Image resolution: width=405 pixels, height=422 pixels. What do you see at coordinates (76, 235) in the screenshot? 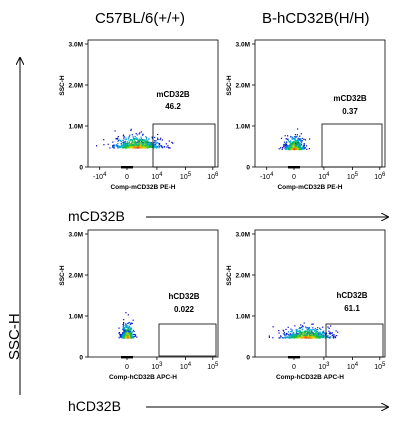
I see `y-tick-label: 3.0M` at bounding box center [76, 235].